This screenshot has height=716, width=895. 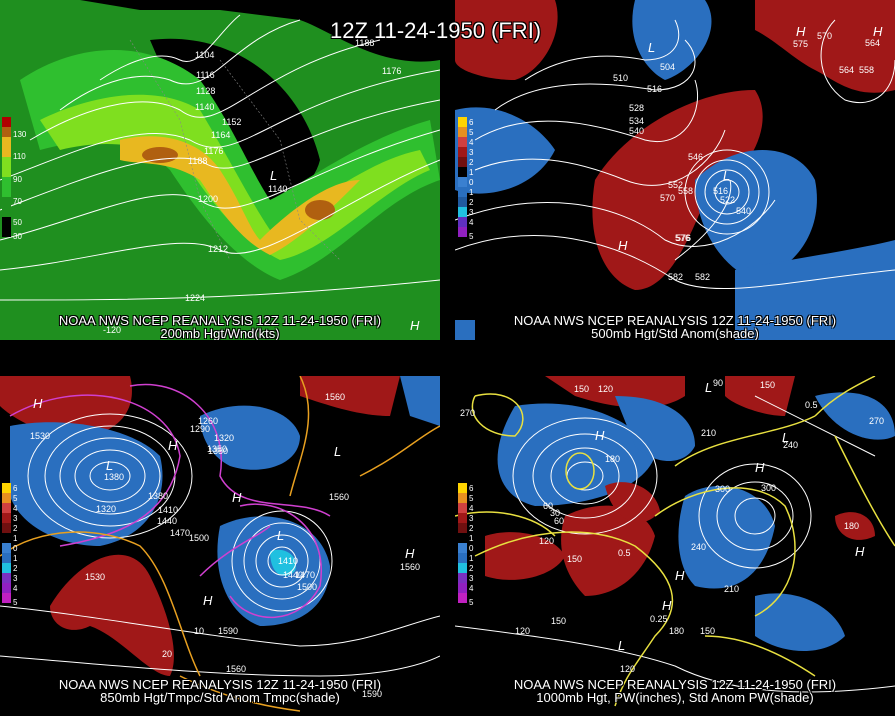 What do you see at coordinates (221, 135) in the screenshot?
I see `contour-label: 1164` at bounding box center [221, 135].